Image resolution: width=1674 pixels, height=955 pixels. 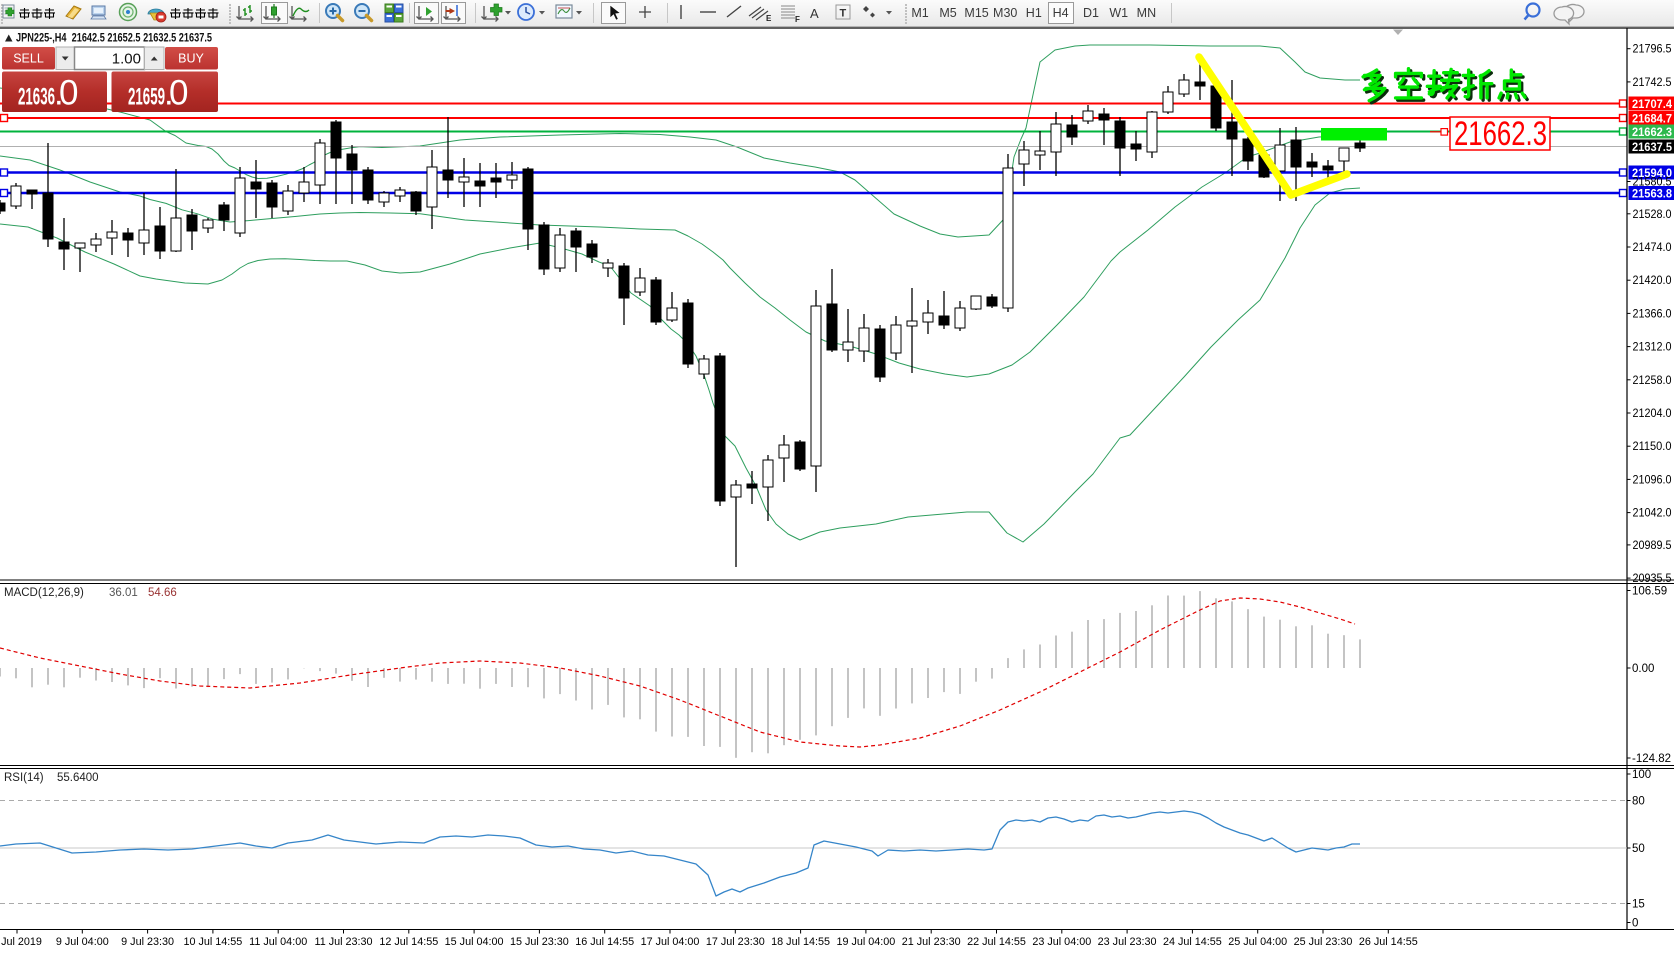 I want to click on svg-text: 21636, so click(x=36, y=96).